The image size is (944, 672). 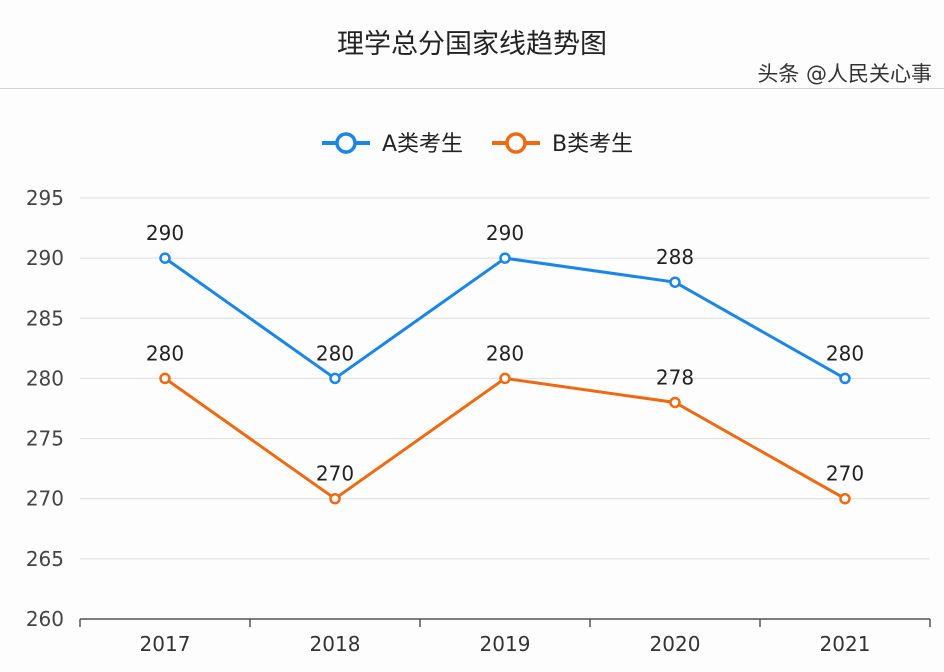 What do you see at coordinates (335, 644) in the screenshot?
I see `x-tick-label: 2018` at bounding box center [335, 644].